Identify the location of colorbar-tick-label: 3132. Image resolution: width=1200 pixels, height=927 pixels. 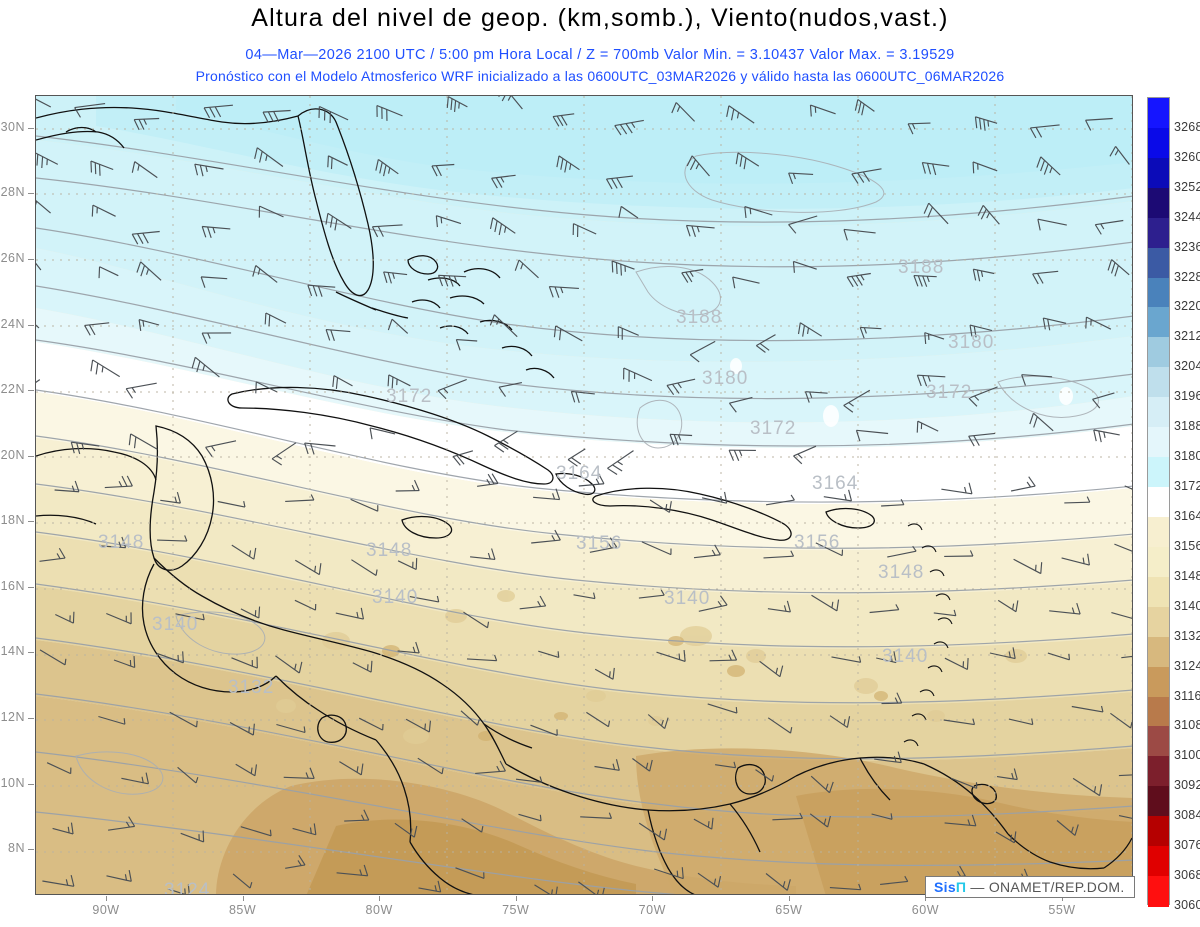
(1187, 635).